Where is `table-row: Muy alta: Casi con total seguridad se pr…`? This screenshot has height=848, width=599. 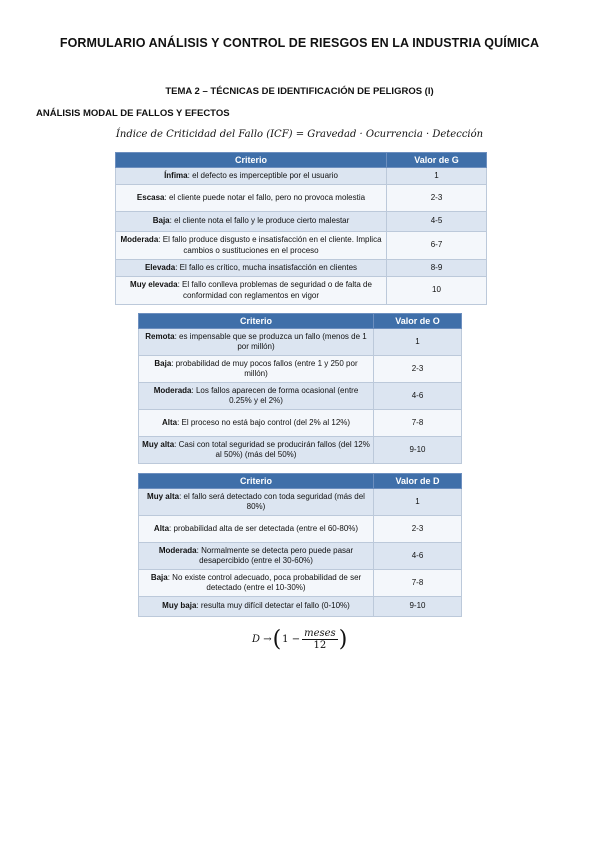
table-row: Muy alta: Casi con total seguridad se pr… is located at coordinates (300, 450).